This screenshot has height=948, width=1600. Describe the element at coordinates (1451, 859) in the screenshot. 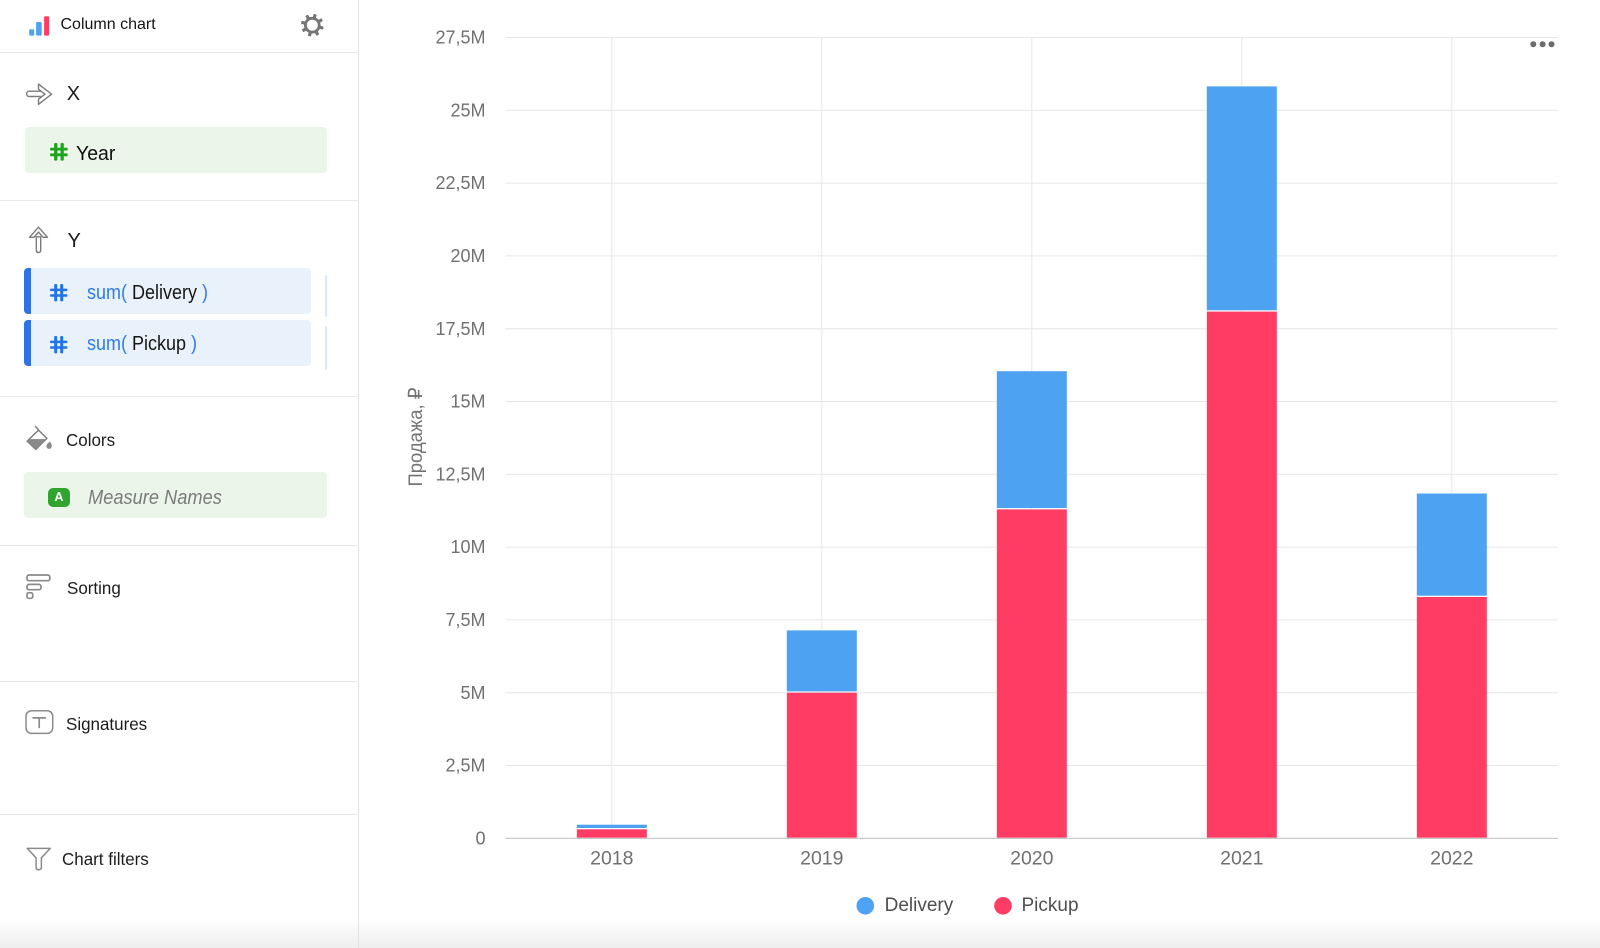

I see `svg-text: 2022` at that location.